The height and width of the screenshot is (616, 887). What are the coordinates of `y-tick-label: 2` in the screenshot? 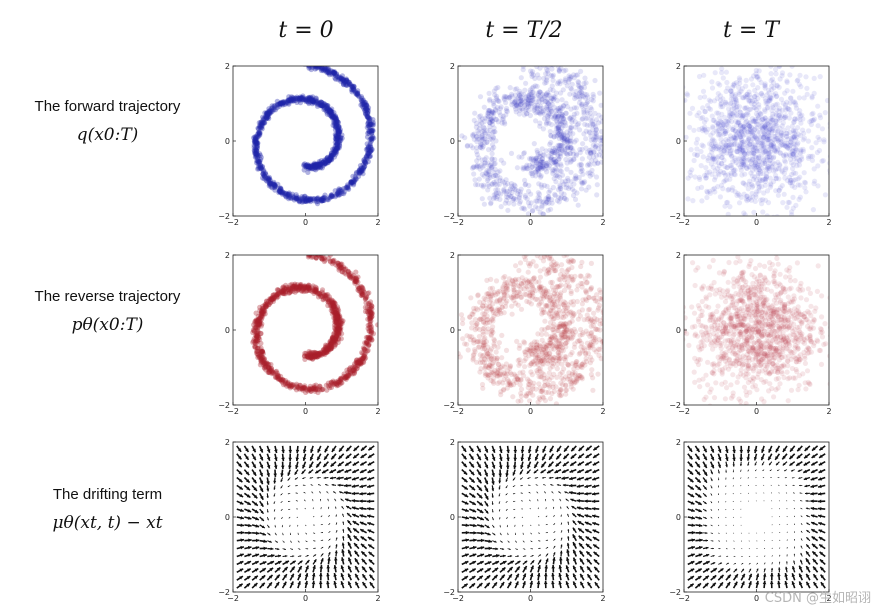 It's located at (227, 255).